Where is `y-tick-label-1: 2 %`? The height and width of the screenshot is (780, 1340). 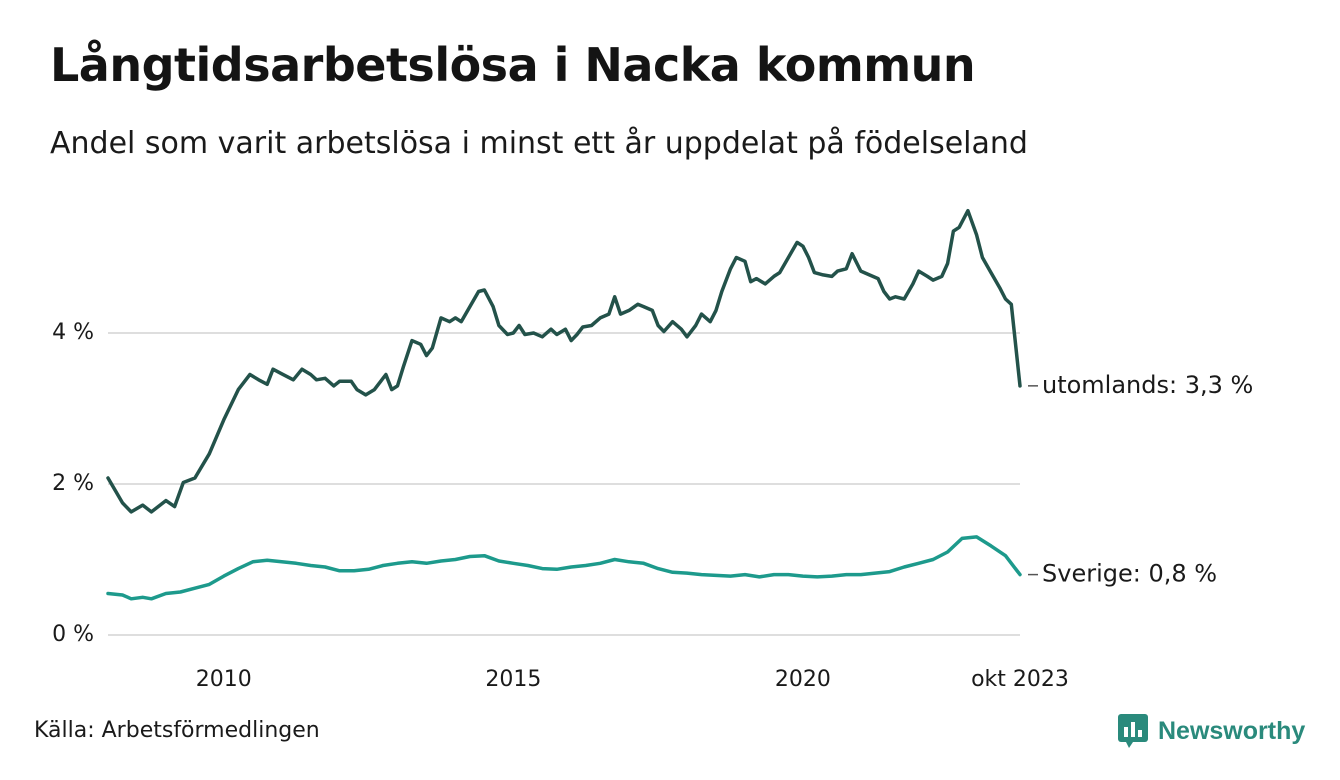 y-tick-label-1: 2 % is located at coordinates (73, 483).